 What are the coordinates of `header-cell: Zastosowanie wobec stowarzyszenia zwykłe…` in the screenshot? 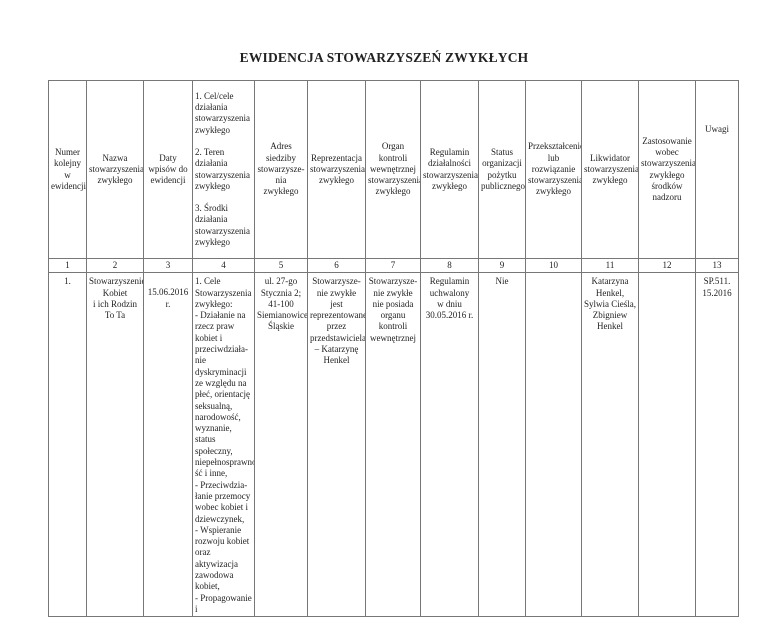 It's located at (667, 169).